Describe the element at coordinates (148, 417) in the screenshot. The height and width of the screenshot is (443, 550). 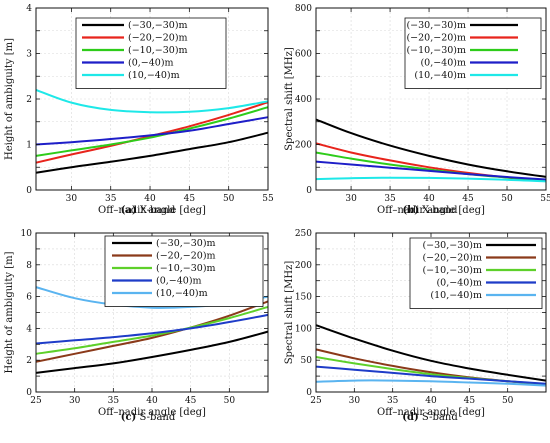
I see `panel-caption: (c) S-band` at that location.